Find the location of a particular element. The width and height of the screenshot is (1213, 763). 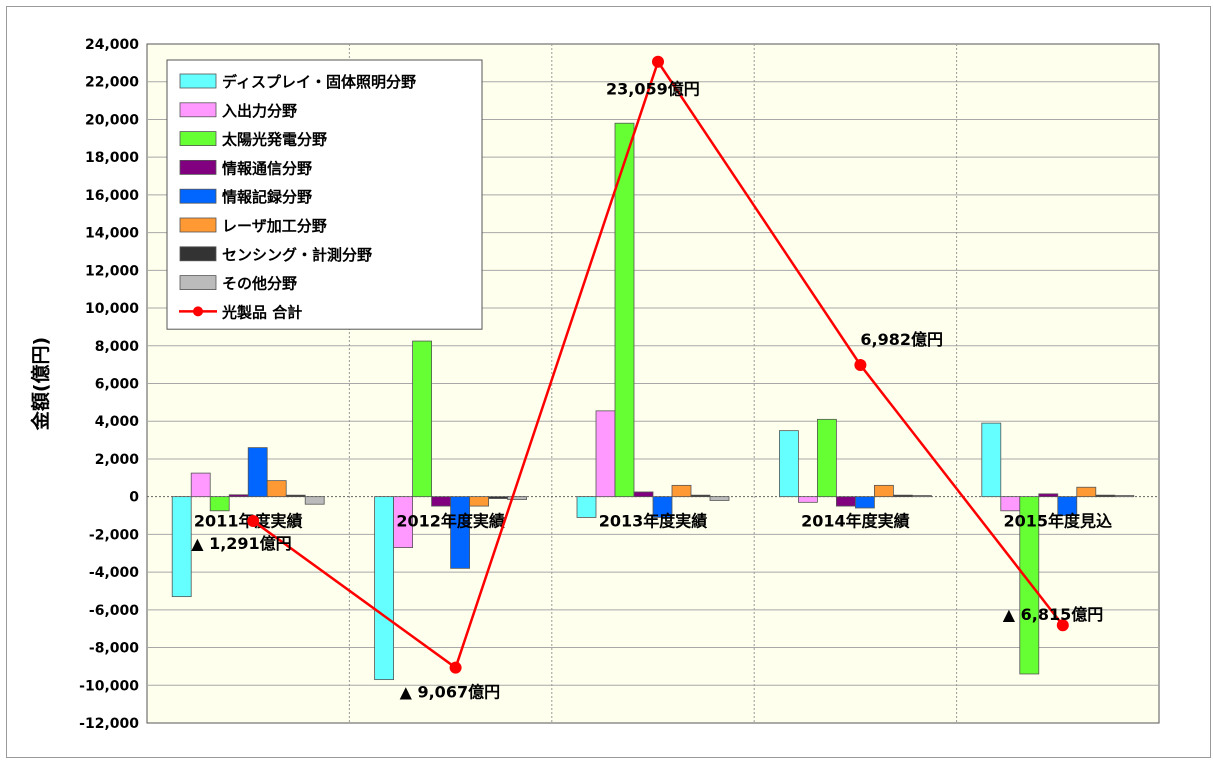

legend-label: 情報記録分野 is located at coordinates (267, 197).